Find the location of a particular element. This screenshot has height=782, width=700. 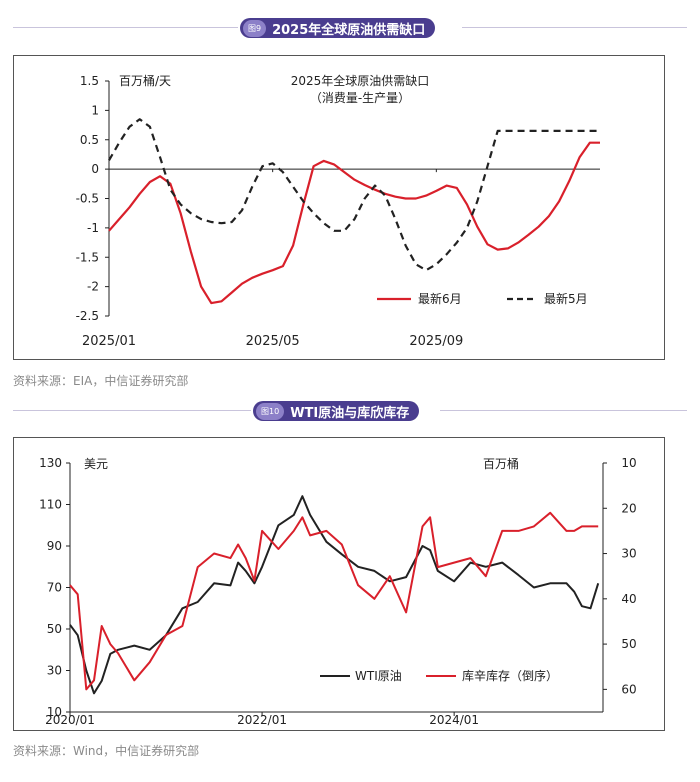

legend-label: 库辛库存（倒序） is located at coordinates (510, 675).